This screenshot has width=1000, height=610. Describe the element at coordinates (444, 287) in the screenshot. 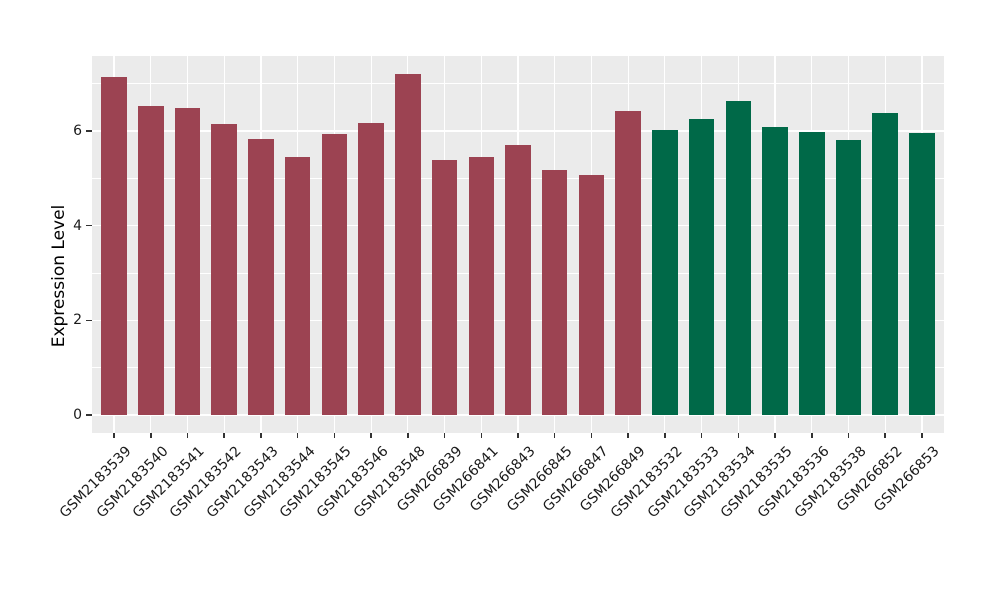

I see `bar-GSM266839` at that location.